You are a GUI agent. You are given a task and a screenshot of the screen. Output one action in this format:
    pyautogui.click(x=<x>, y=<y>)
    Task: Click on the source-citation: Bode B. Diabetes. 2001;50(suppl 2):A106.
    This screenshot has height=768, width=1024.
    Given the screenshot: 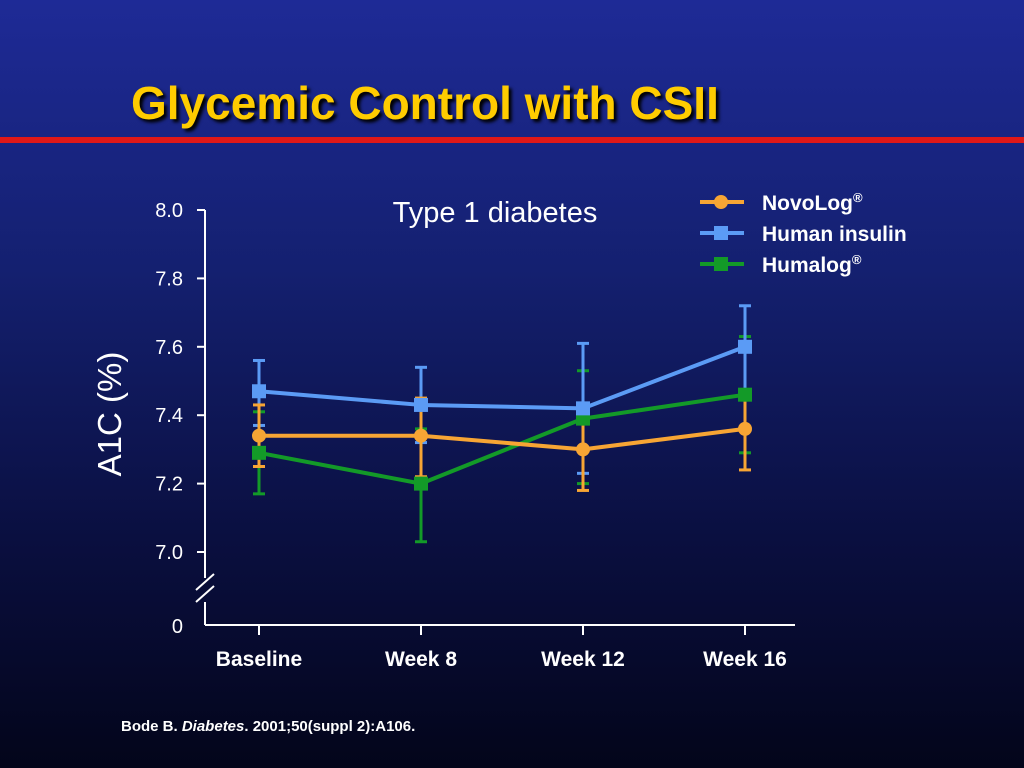 What is the action you would take?
    pyautogui.click(x=268, y=726)
    